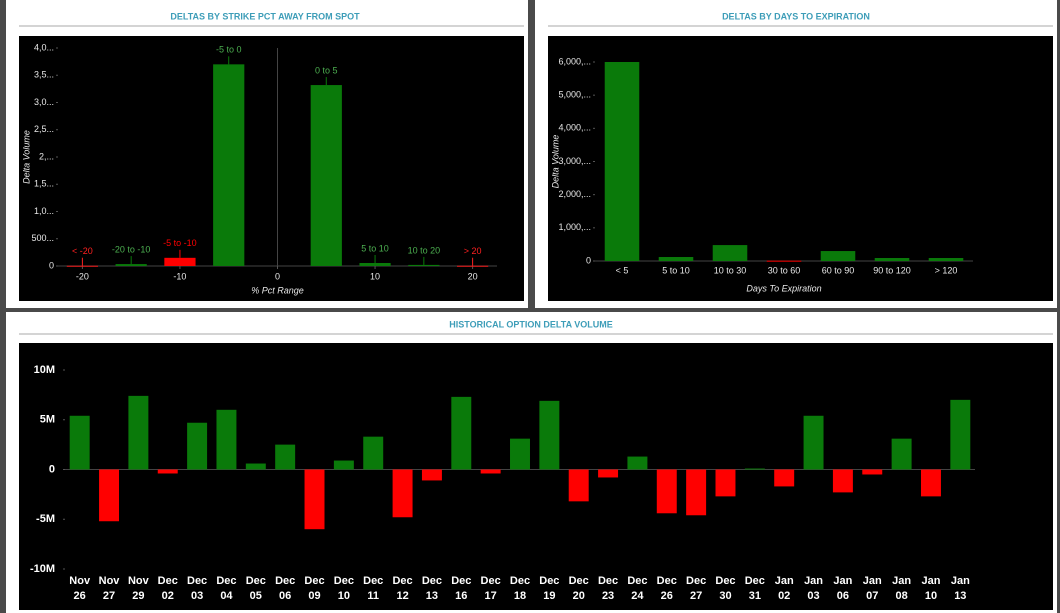  Describe the element at coordinates (424, 250) in the screenshot. I see `bar-label: 10 to 20` at that location.